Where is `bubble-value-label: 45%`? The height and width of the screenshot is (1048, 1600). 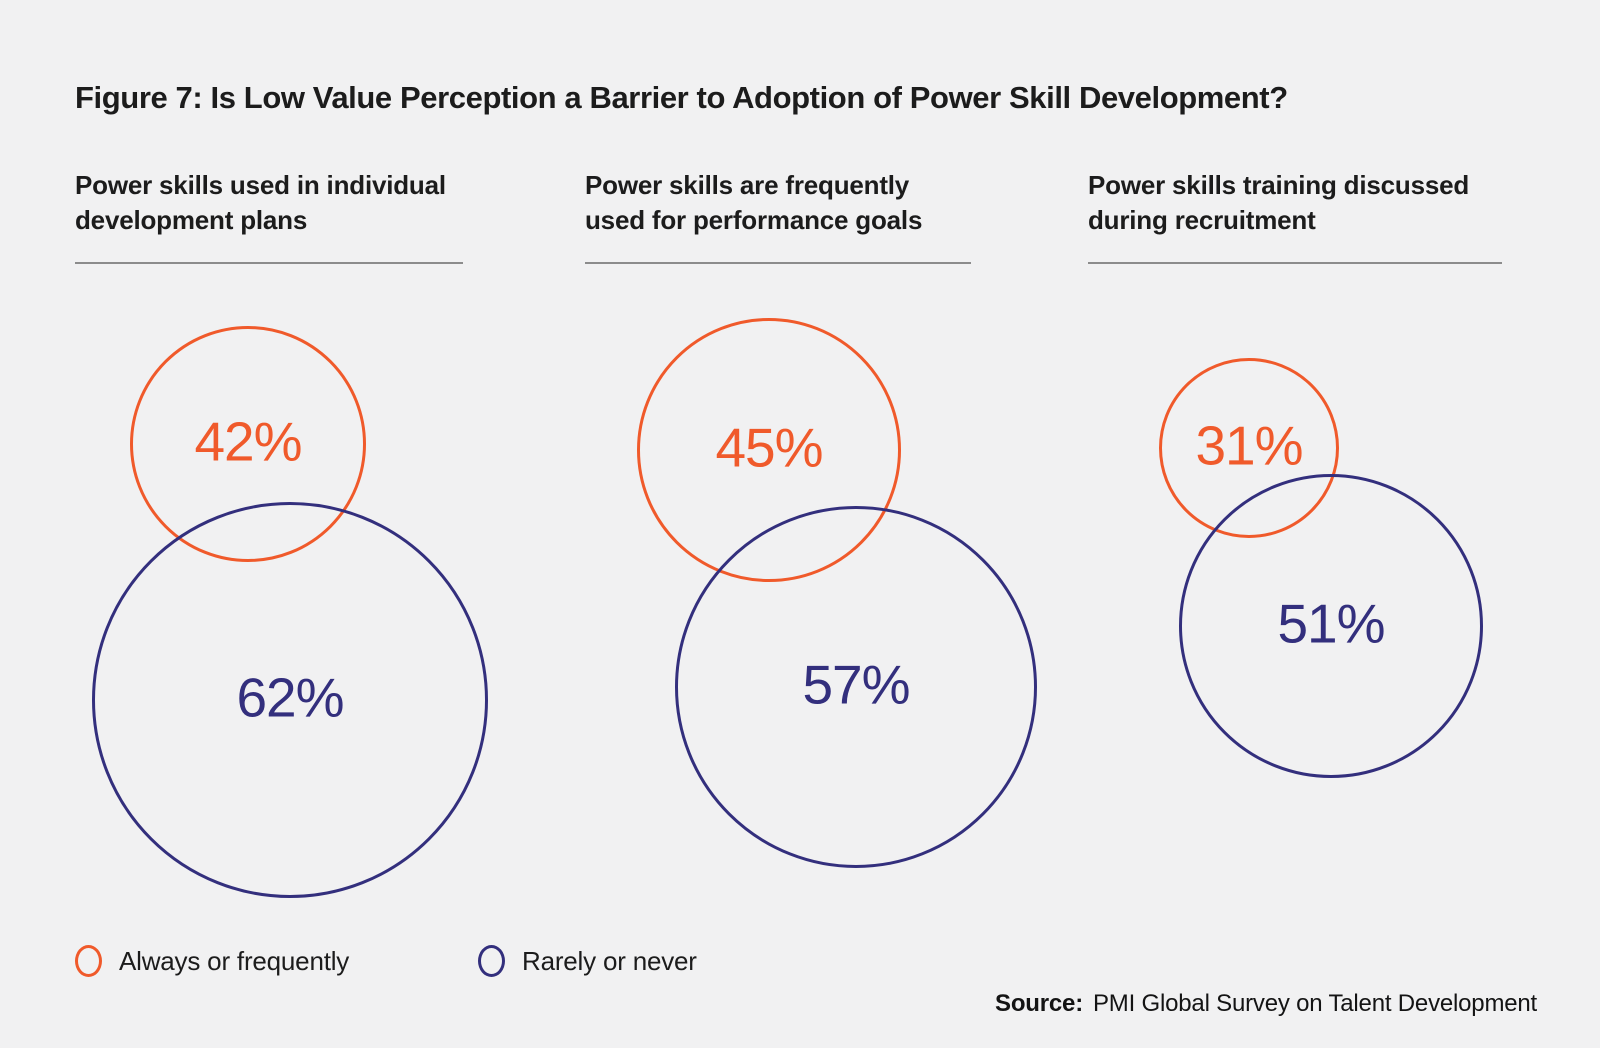 bubble-value-label: 45% is located at coordinates (769, 447).